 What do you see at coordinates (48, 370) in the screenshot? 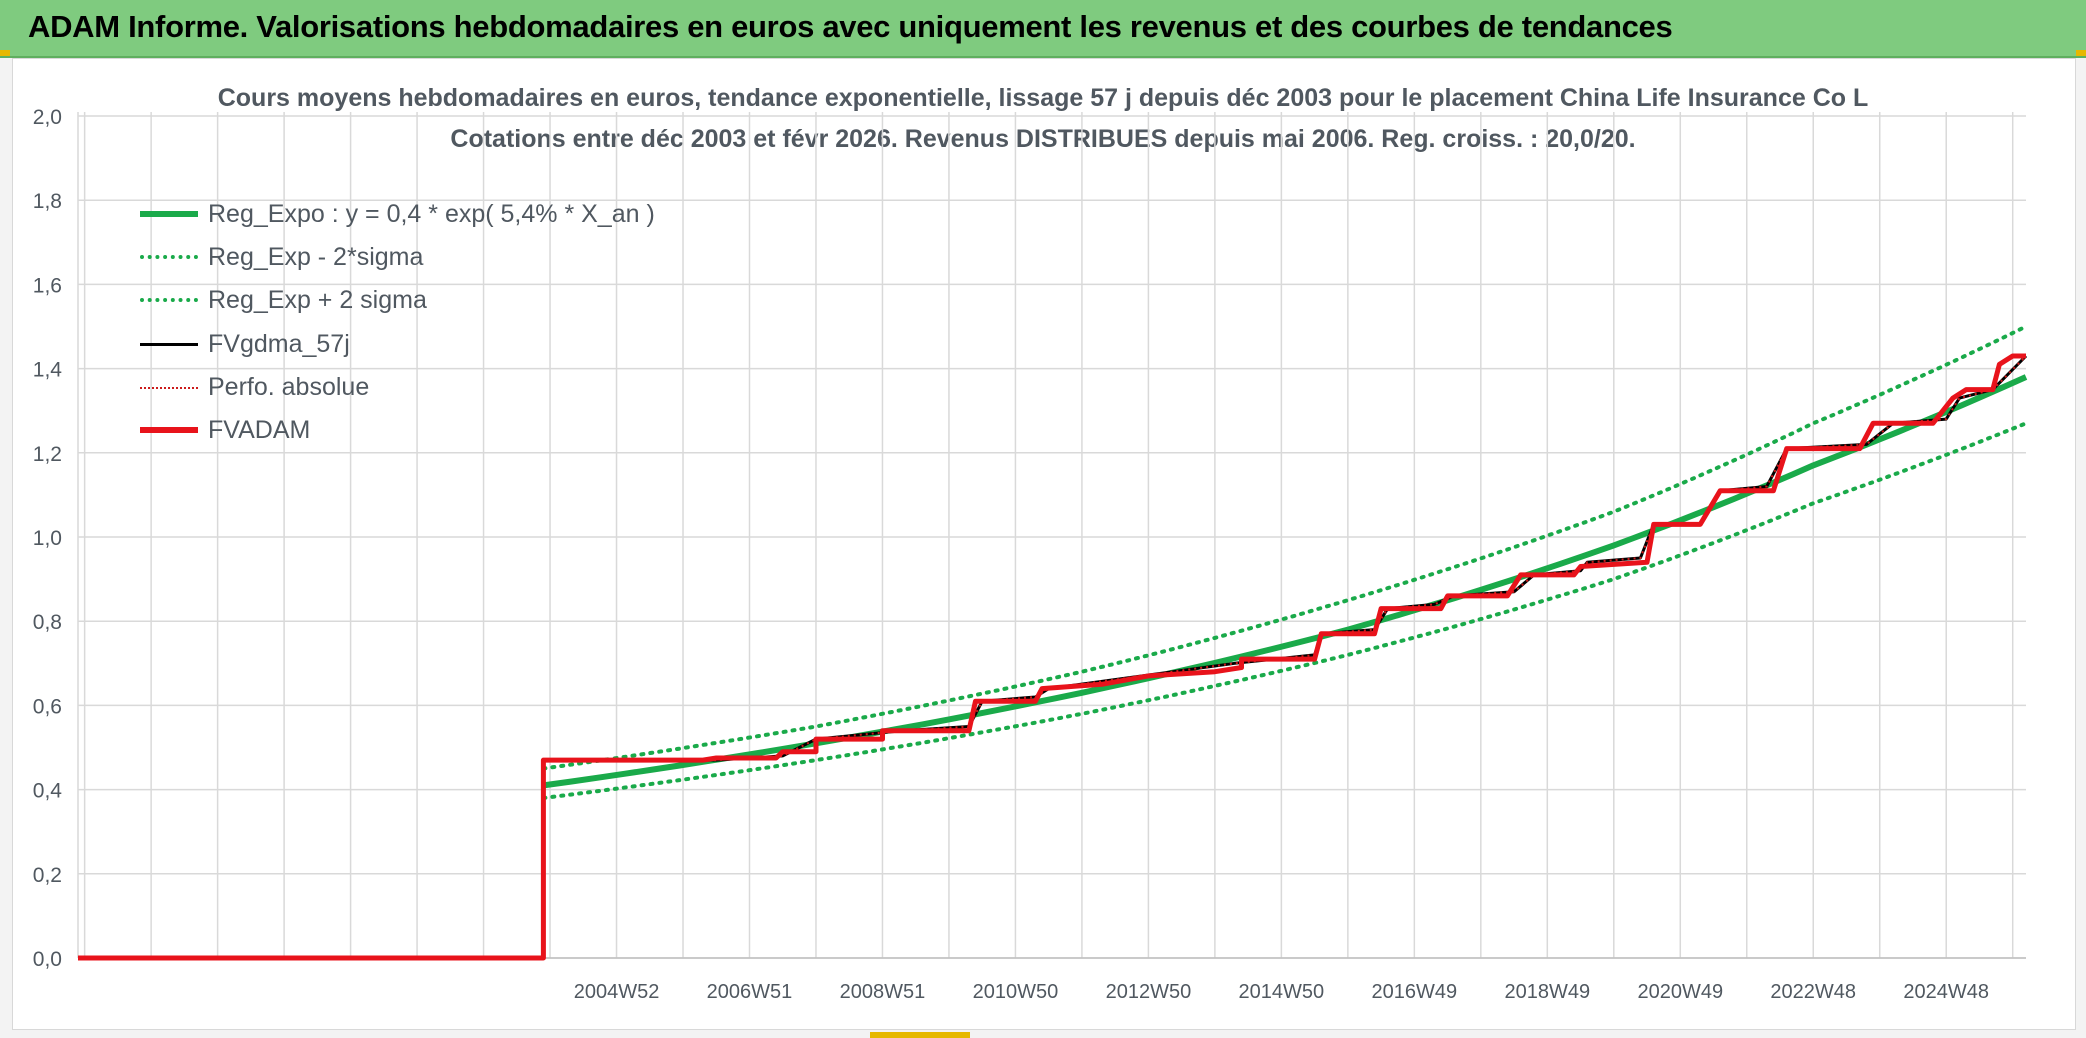
I see `y-tick-label: 1,4` at bounding box center [48, 370].